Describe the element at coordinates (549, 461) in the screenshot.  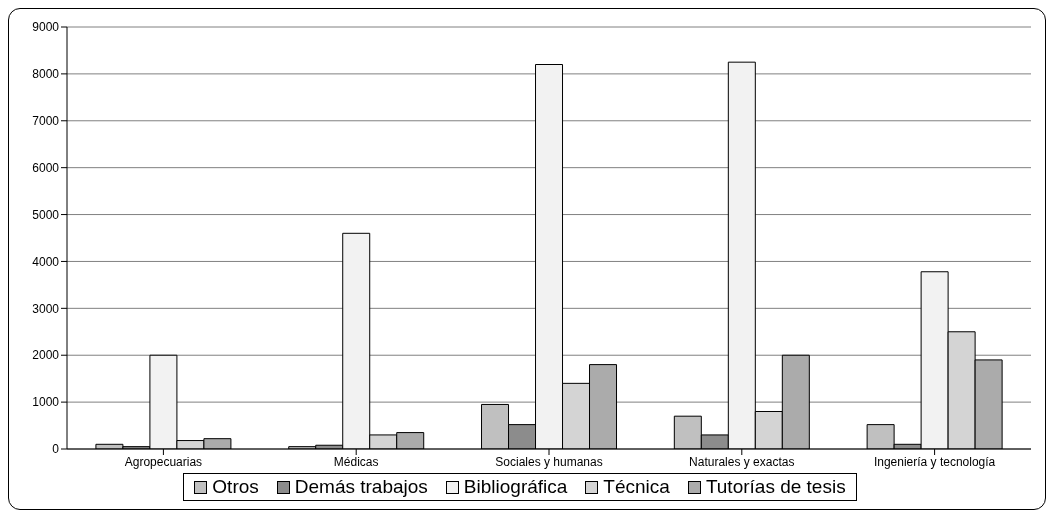
I see `x-tick-label: Sociales y humanas` at that location.